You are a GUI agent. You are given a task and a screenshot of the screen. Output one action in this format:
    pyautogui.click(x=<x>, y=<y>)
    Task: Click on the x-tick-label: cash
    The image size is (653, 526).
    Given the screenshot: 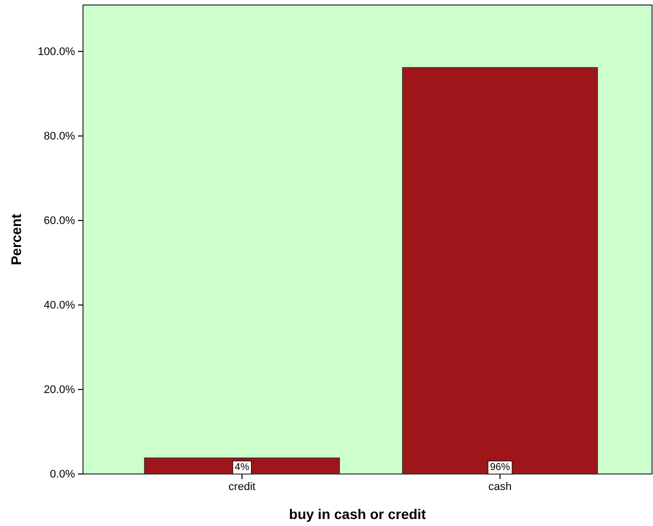 What is the action you would take?
    pyautogui.click(x=500, y=486)
    